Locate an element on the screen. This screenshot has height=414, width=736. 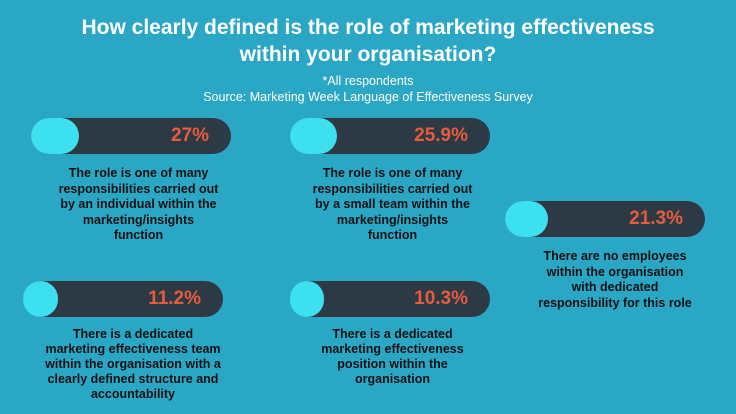
desc-line: by an individual within the is located at coordinates (138, 204).